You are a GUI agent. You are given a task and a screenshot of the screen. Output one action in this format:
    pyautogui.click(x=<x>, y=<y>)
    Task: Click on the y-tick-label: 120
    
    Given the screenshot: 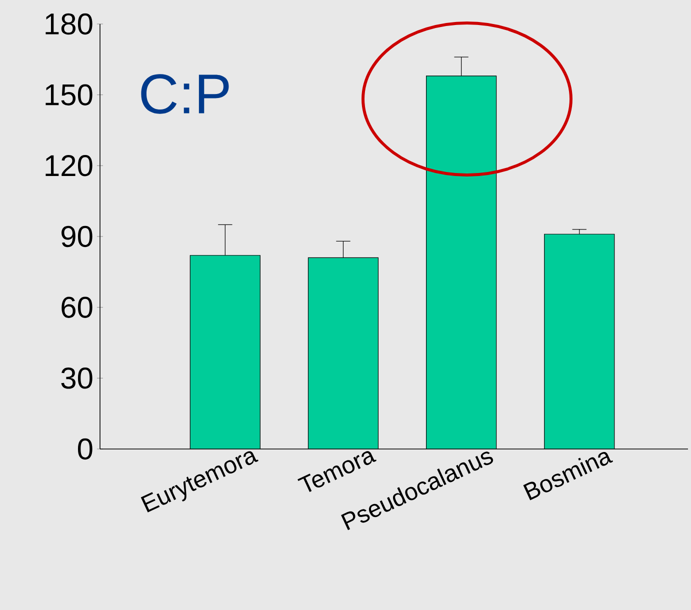 What is the action you would take?
    pyautogui.click(x=69, y=165)
    